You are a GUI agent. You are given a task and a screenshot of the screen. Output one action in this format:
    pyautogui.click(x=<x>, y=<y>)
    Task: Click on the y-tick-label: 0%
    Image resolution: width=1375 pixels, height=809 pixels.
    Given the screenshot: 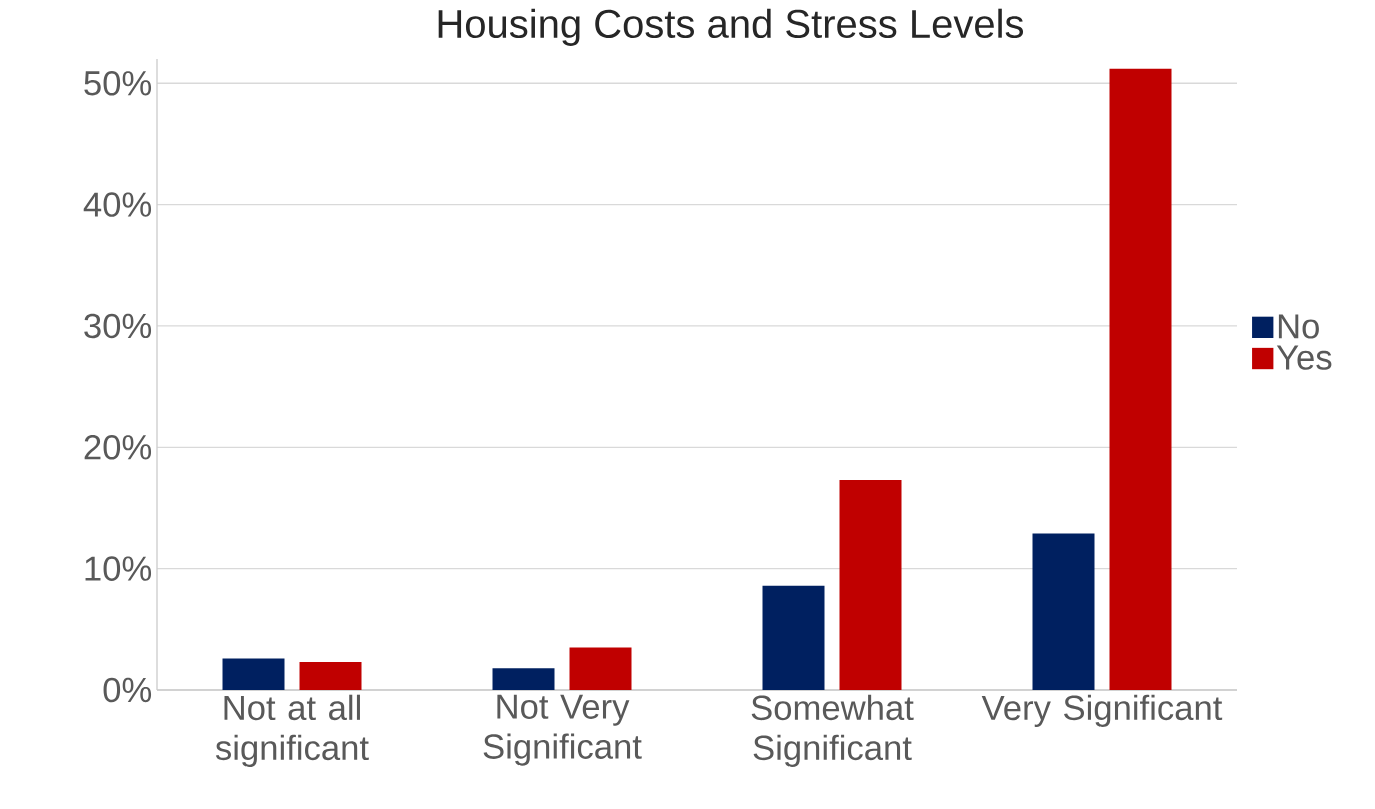 What is the action you would take?
    pyautogui.click(x=127, y=690)
    